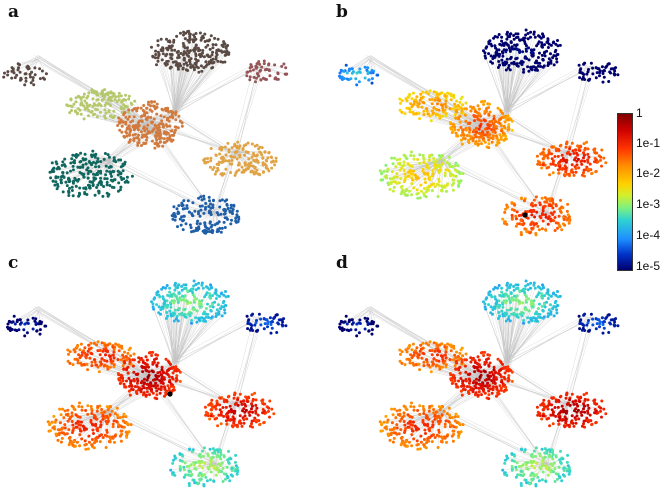 This screenshot has width=664, height=502. Describe the element at coordinates (579, 108) in the screenshot. I see `inter-cluster-edge` at that location.